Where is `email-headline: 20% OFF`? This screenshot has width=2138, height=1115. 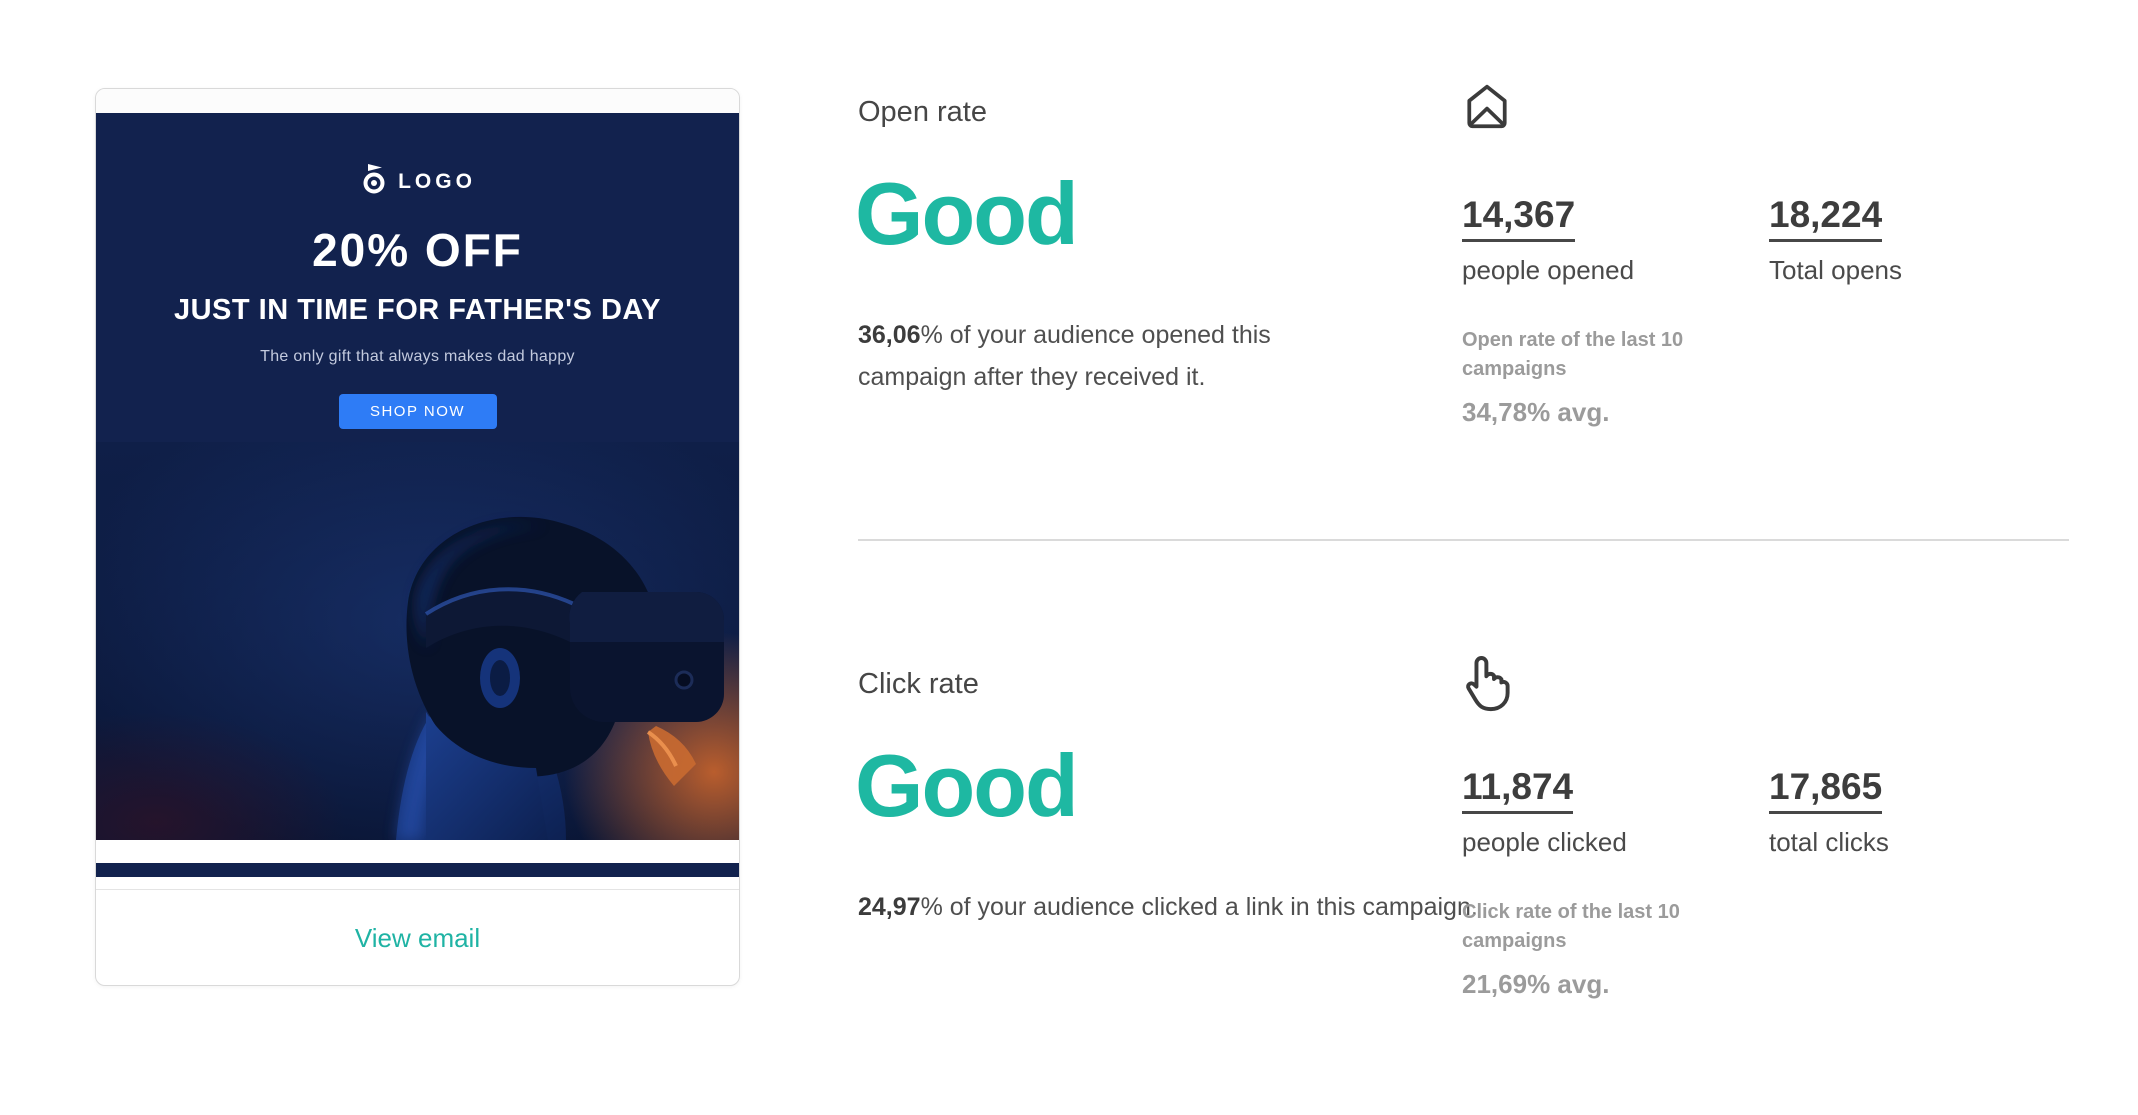 email-headline: 20% OFF is located at coordinates (417, 250).